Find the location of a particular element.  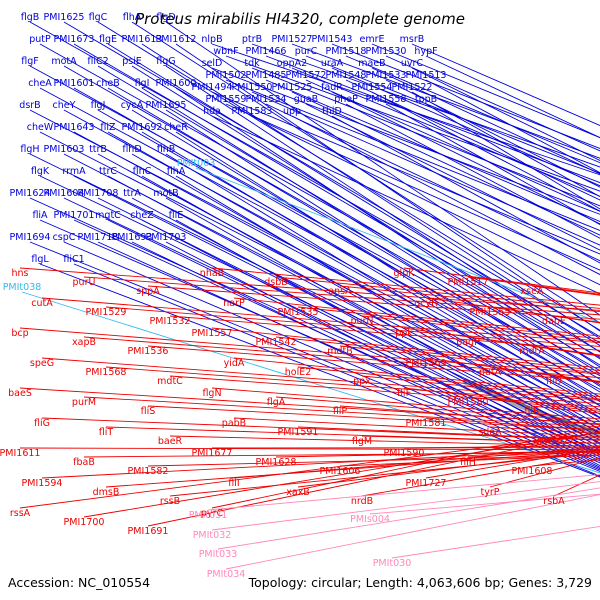

minus-gene-label: narP is located at coordinates (234, 303).